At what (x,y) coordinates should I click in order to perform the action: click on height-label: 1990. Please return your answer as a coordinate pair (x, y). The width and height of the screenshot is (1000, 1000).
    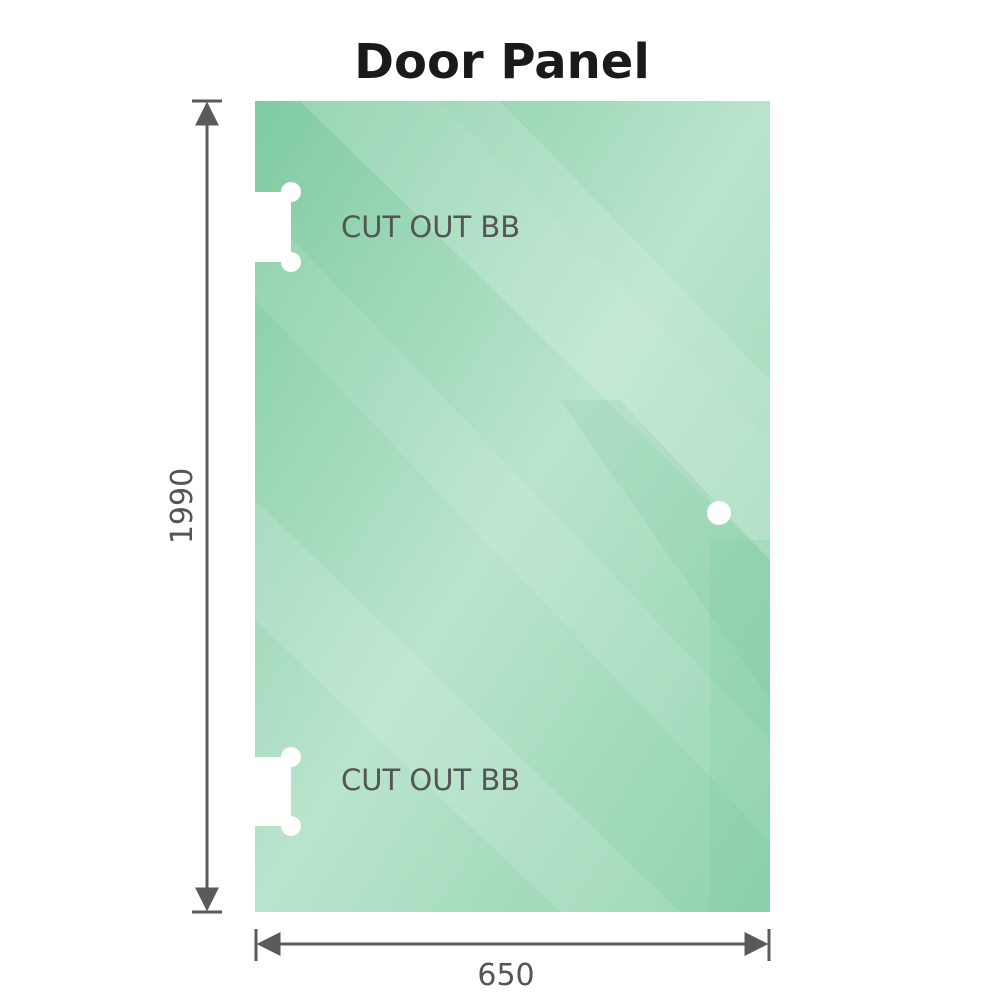
    Looking at the image, I should click on (182, 506).